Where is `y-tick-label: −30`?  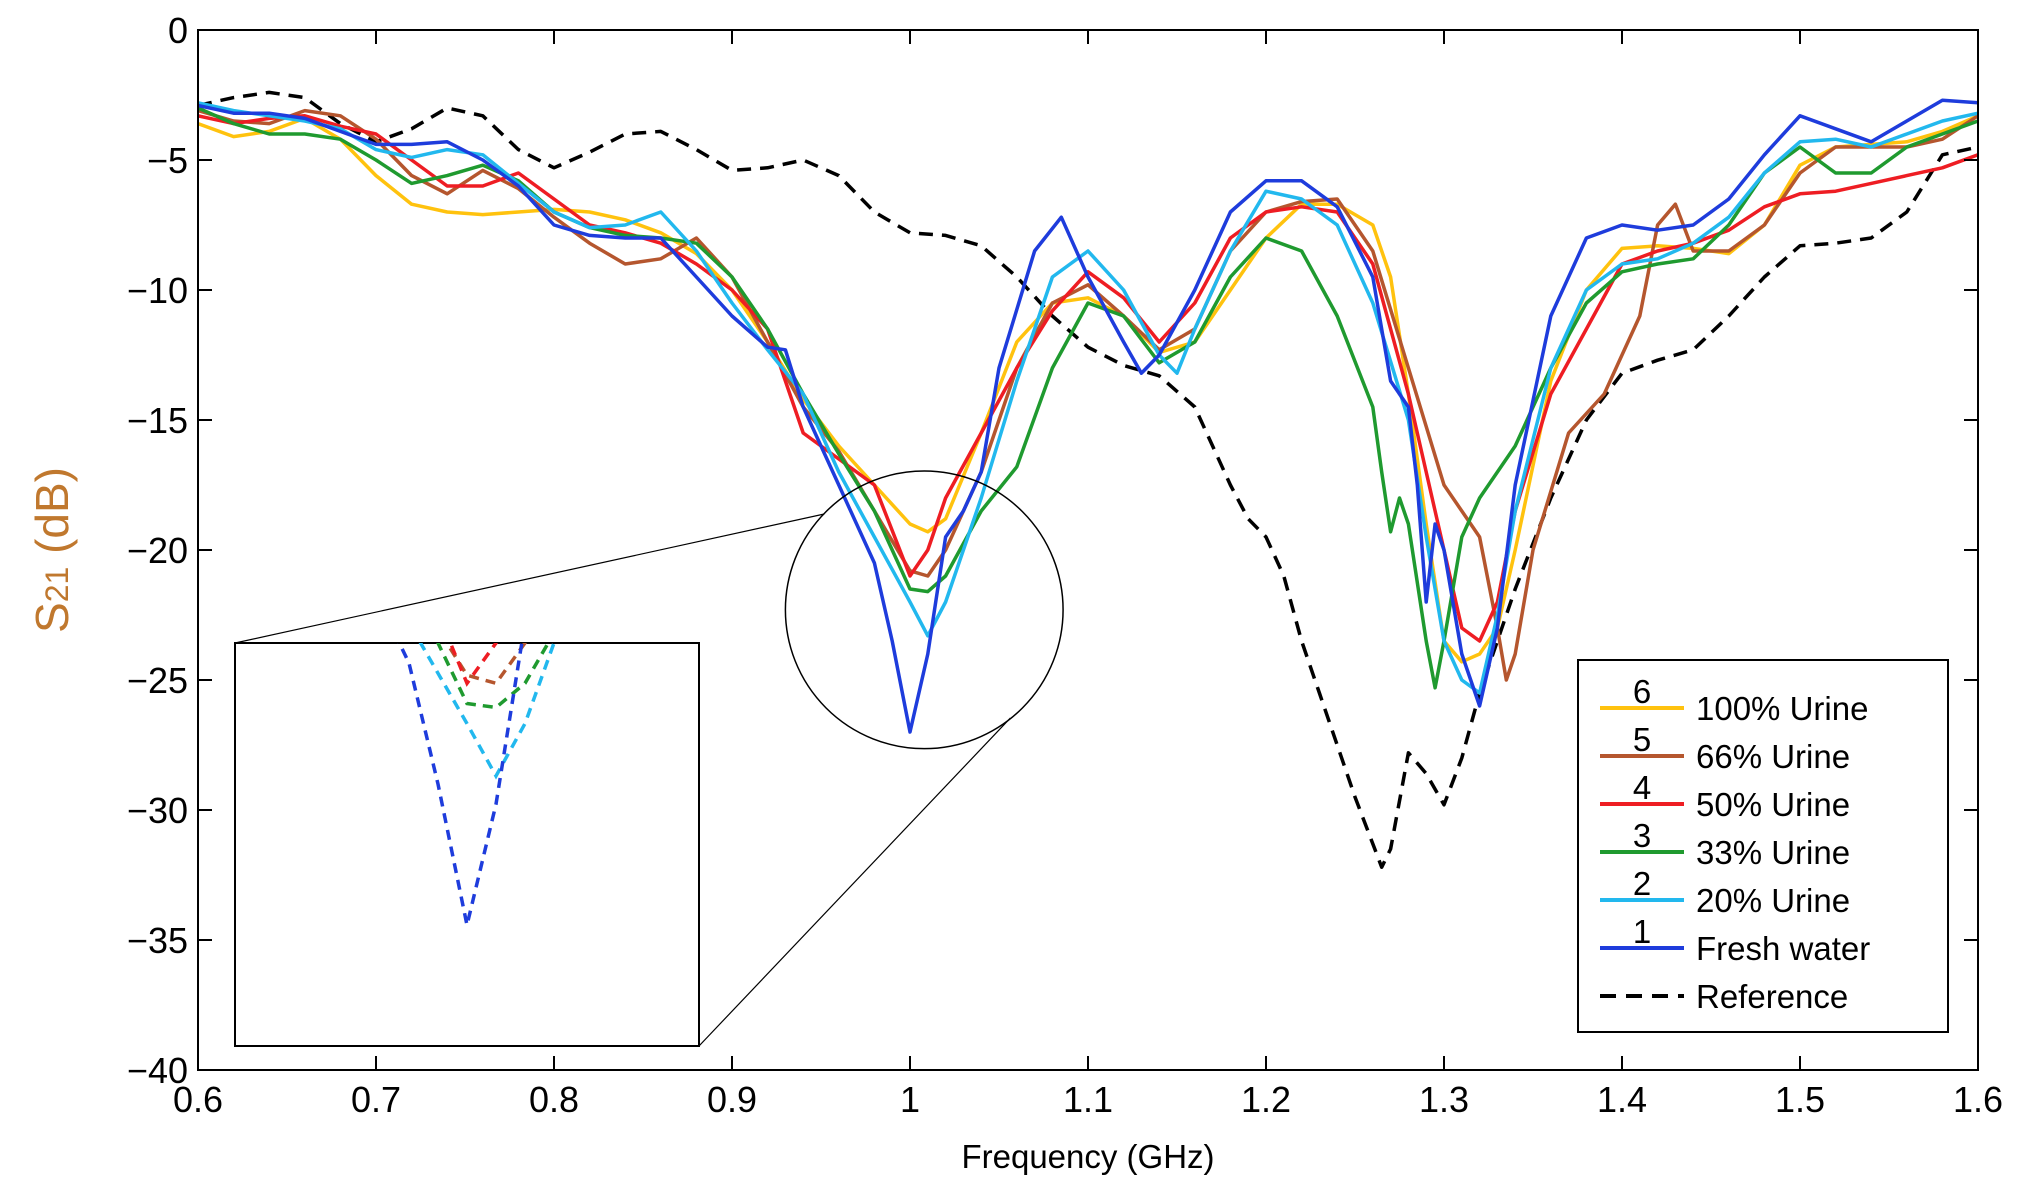 y-tick-label: −30 is located at coordinates (157, 810).